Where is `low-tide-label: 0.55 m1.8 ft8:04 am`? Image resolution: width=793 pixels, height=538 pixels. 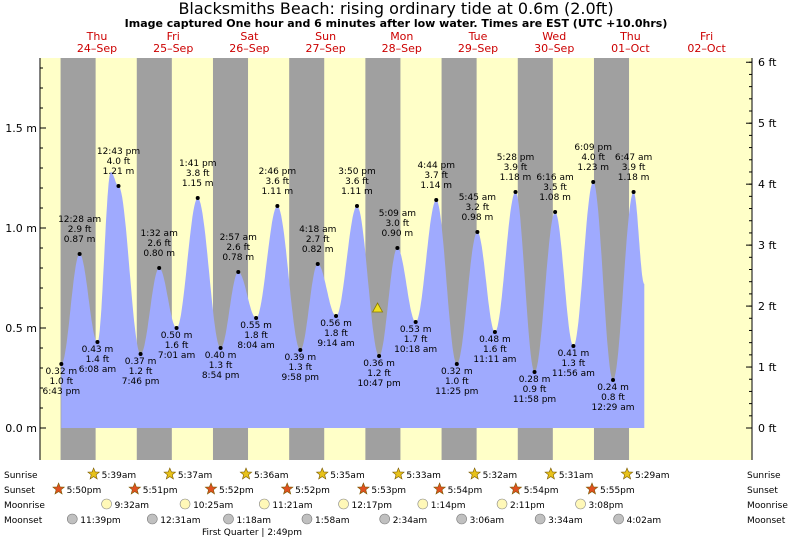
low-tide-label: 0.55 m1.8 ft8:04 am is located at coordinates (255, 336).